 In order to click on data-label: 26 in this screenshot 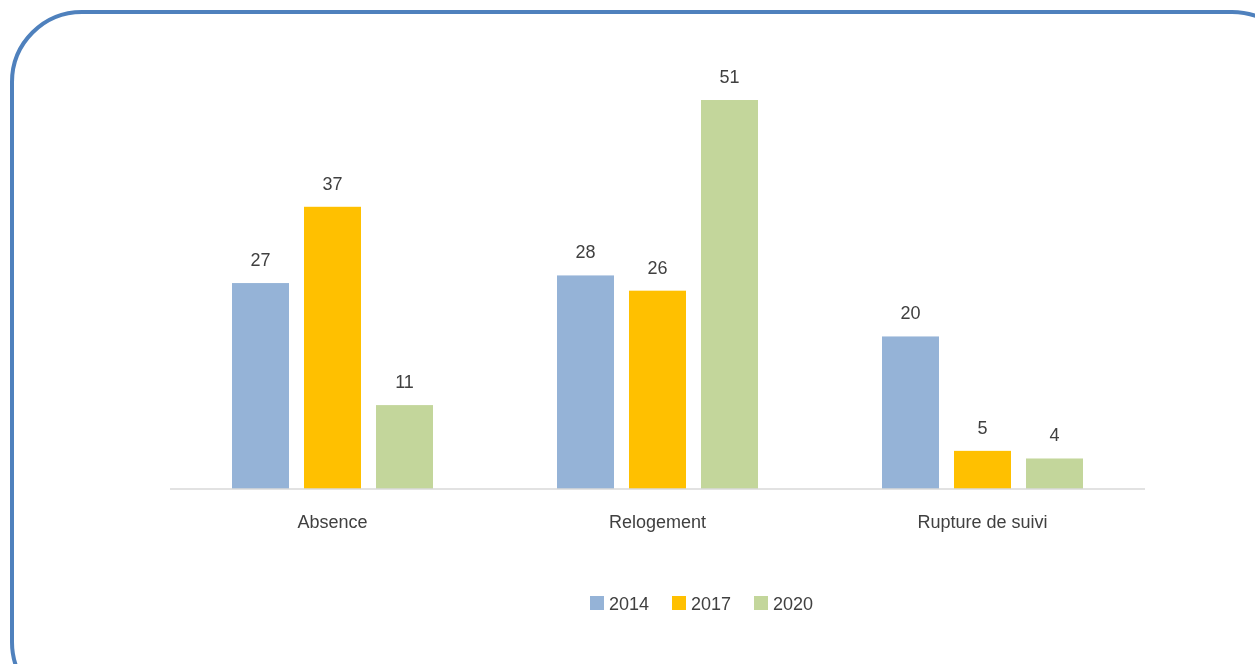, I will do `click(657, 267)`.